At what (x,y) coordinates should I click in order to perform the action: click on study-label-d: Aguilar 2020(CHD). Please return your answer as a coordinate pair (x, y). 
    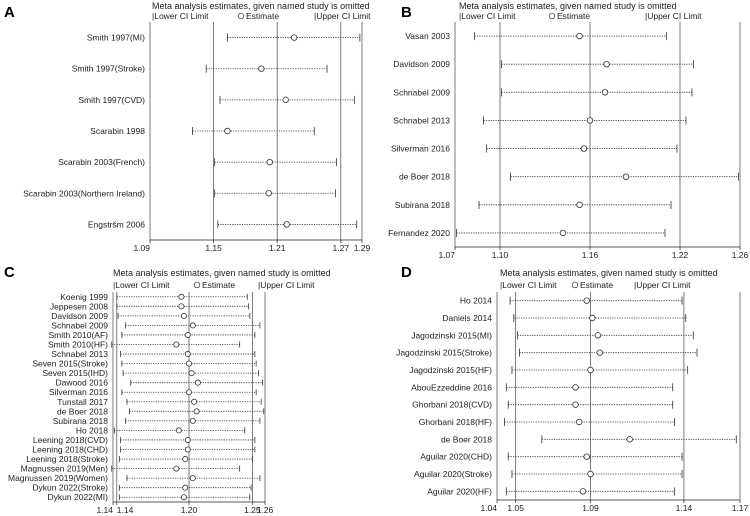
    Looking at the image, I should click on (456, 457).